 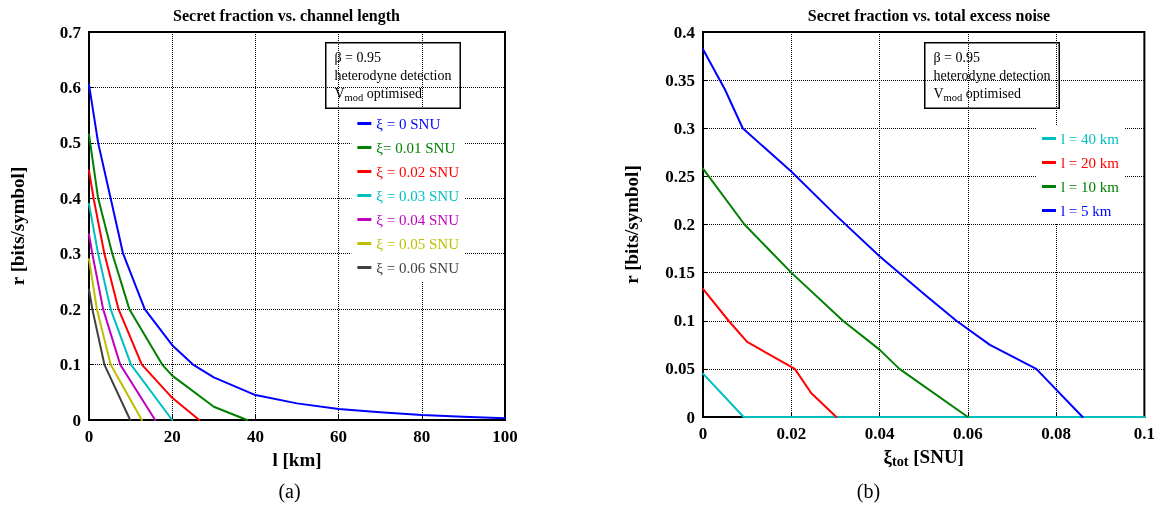 I want to click on text: (b), so click(x=868, y=491).